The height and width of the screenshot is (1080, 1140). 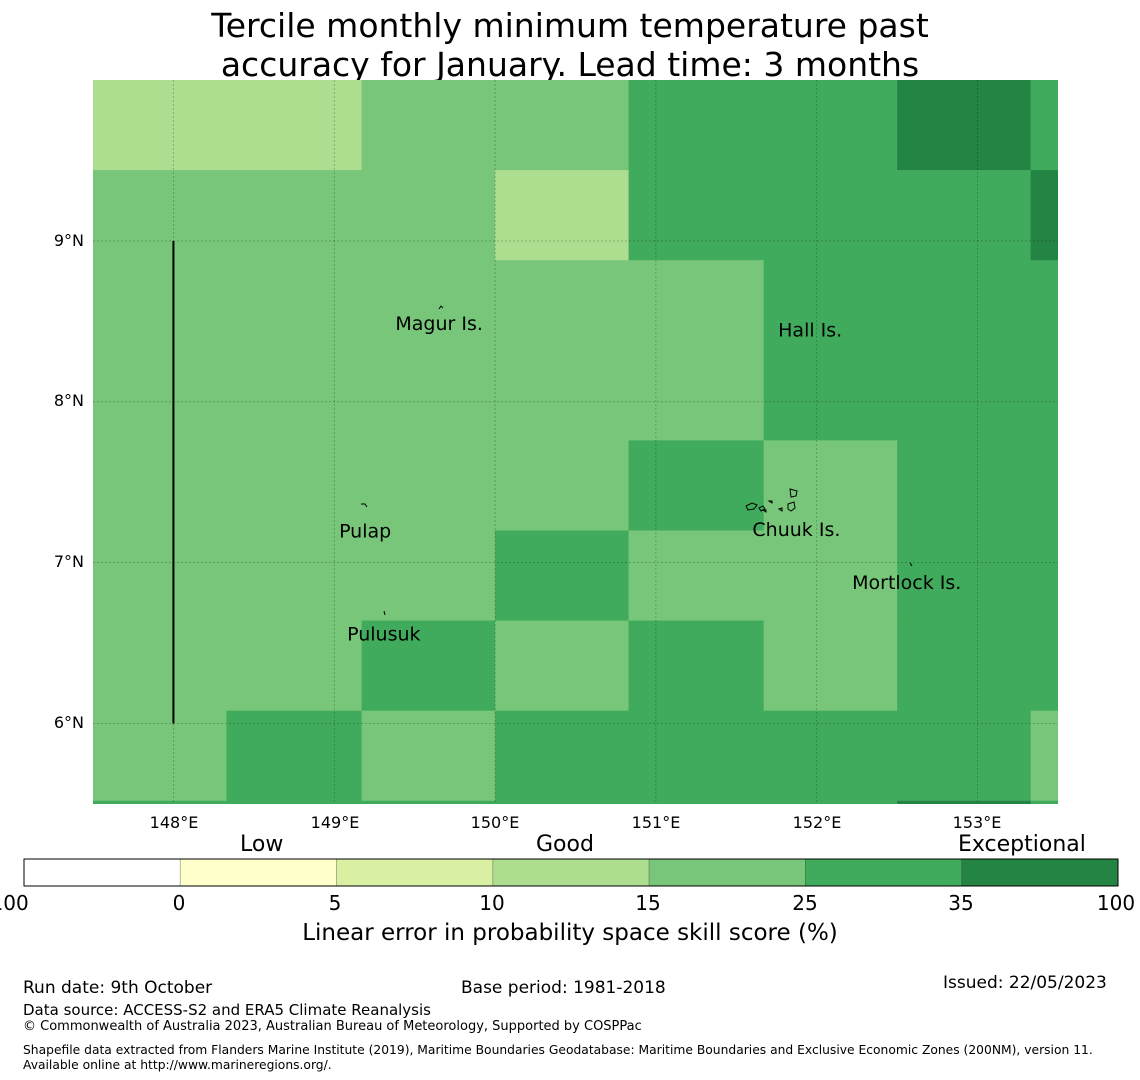 I want to click on island-outlines, so click(x=637, y=460).